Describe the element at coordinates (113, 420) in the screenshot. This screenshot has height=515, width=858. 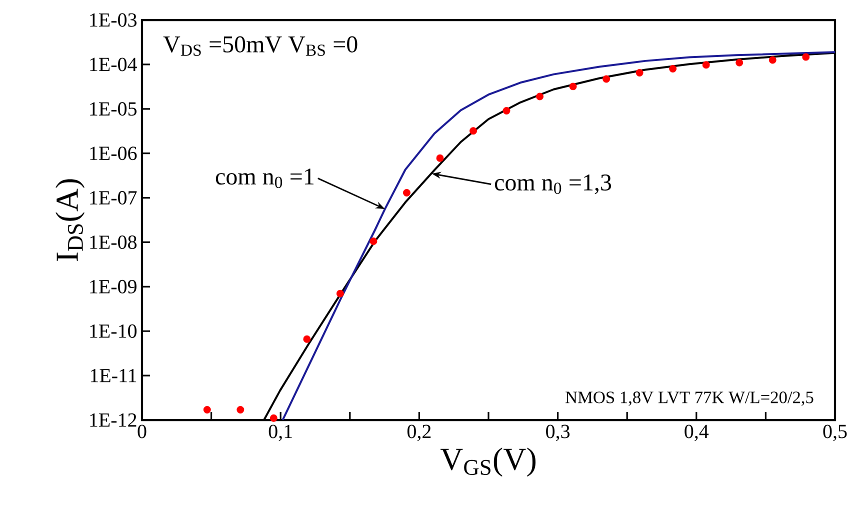
I see `y-tick-label: 1E-12` at that location.